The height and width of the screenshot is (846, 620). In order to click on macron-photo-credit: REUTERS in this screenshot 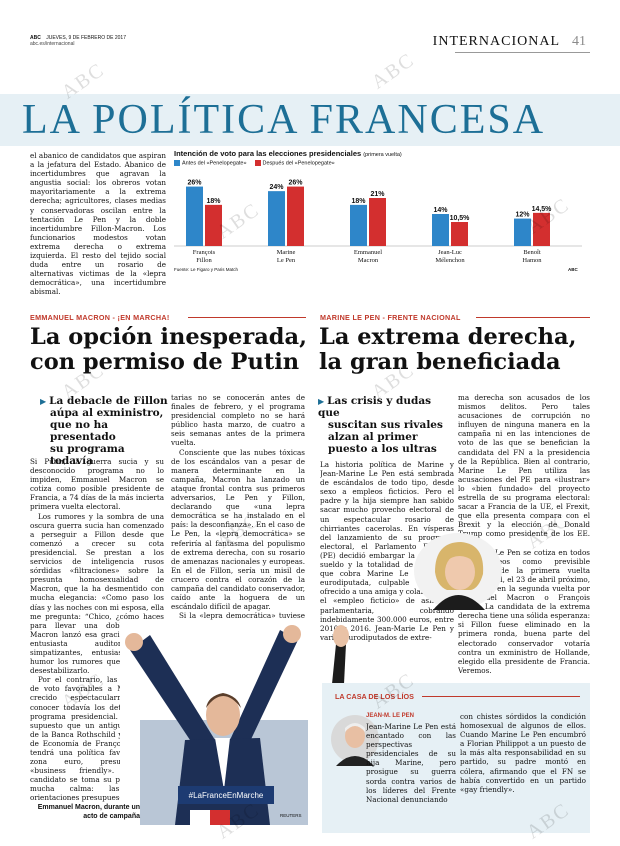, I will do `click(291, 815)`.